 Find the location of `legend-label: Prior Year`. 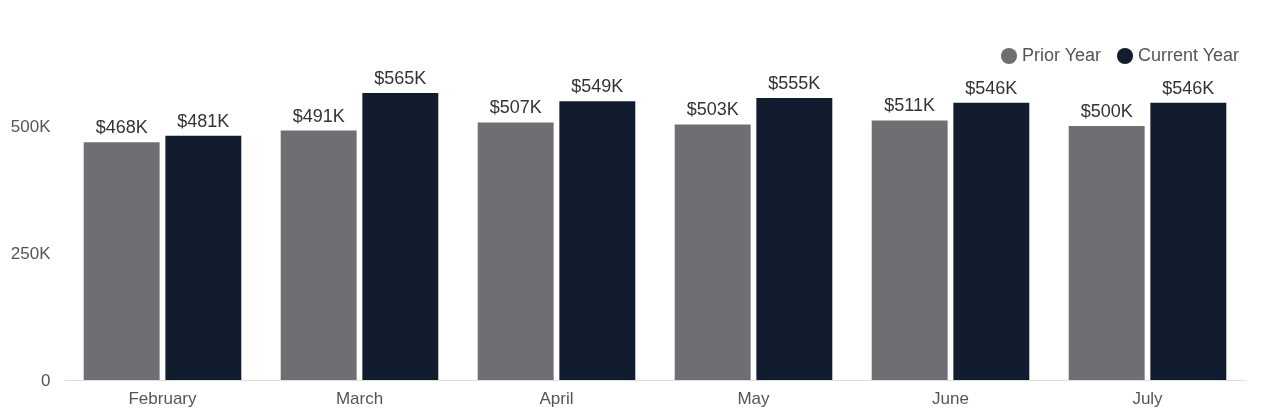

legend-label: Prior Year is located at coordinates (1062, 55).